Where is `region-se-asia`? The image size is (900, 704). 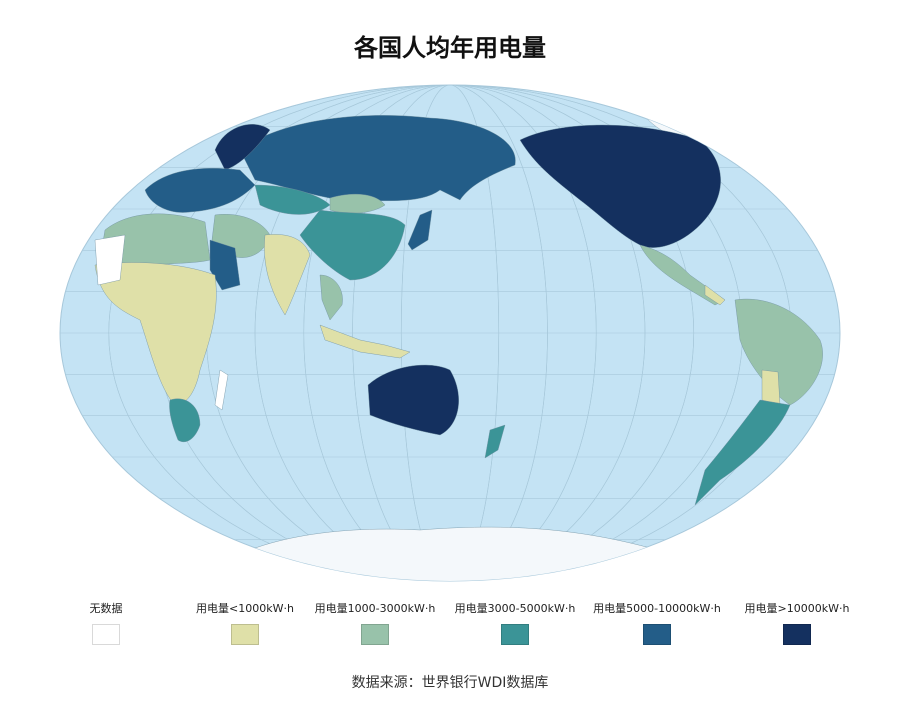 region-se-asia is located at coordinates (331, 297).